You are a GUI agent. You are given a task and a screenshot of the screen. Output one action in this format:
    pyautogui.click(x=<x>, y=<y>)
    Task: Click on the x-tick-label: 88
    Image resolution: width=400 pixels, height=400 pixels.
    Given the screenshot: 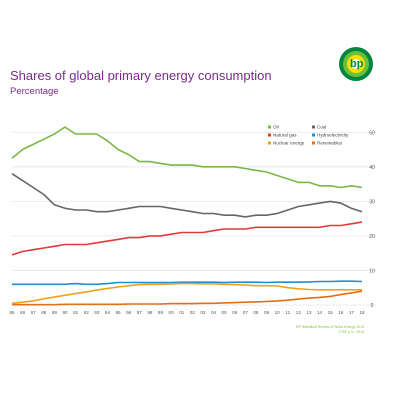 What is the action you would take?
    pyautogui.click(x=44, y=312)
    